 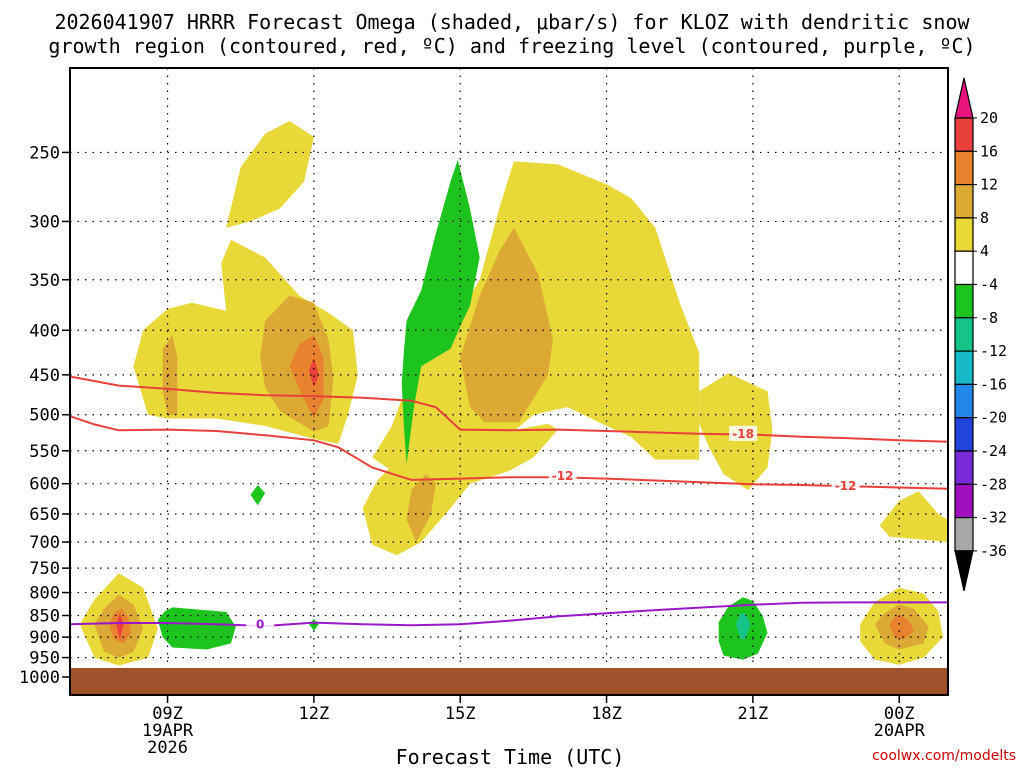 What do you see at coordinates (44, 153) in the screenshot?
I see `y-tick-label-250: 250` at bounding box center [44, 153].